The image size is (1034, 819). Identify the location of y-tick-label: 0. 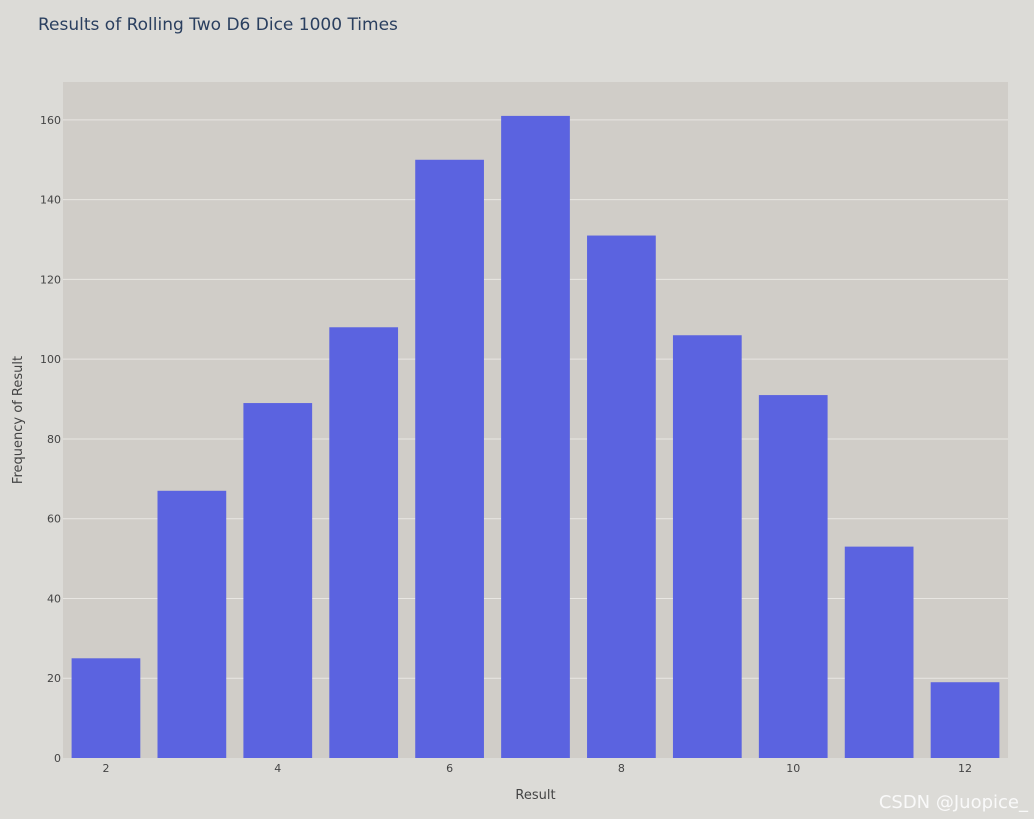
(57, 758).